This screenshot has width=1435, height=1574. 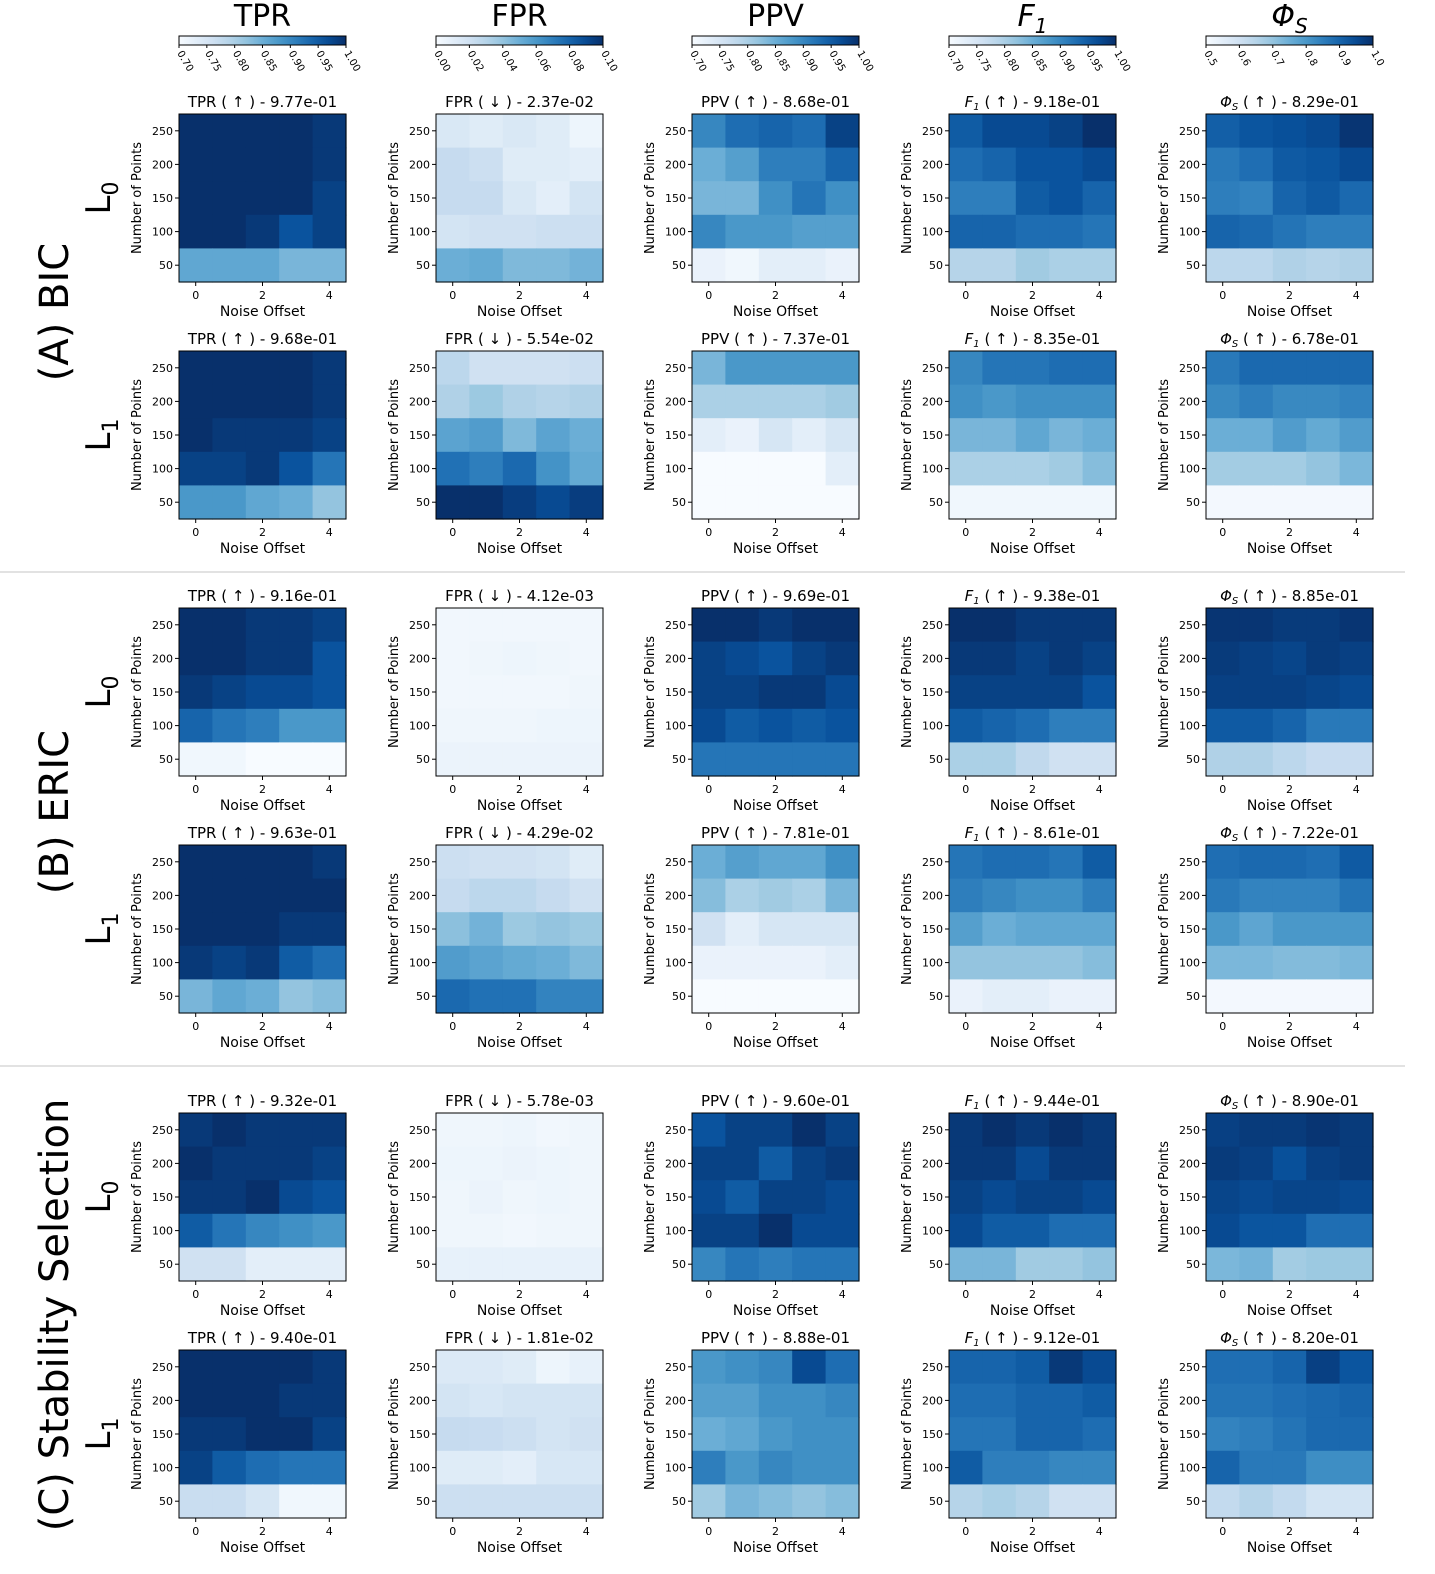 I want to click on panel-title: PPV ( ↑ ) - 7.81e-01, so click(x=775, y=833).